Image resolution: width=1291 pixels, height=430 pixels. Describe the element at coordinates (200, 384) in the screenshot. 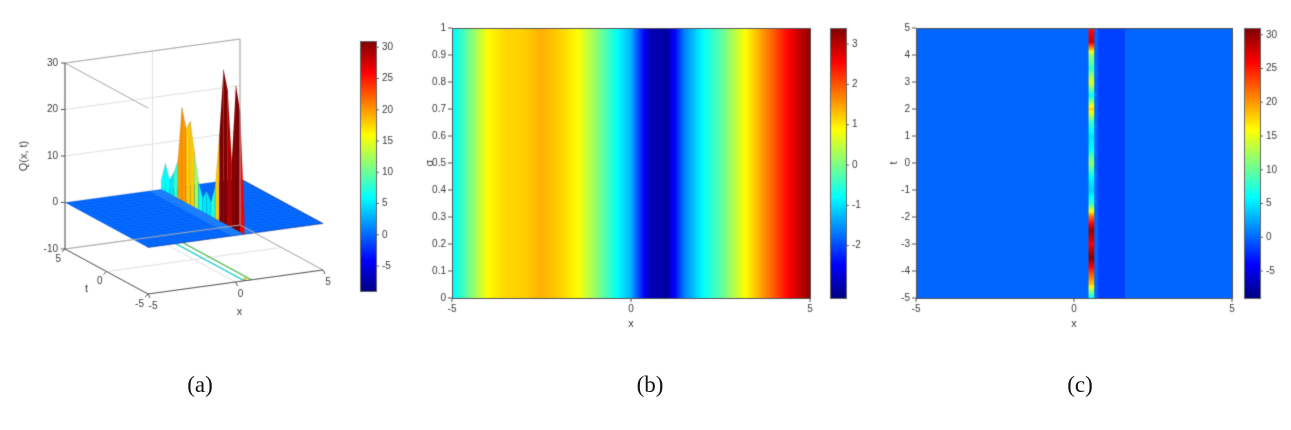

I see `panel-a-caption: (a)` at that location.